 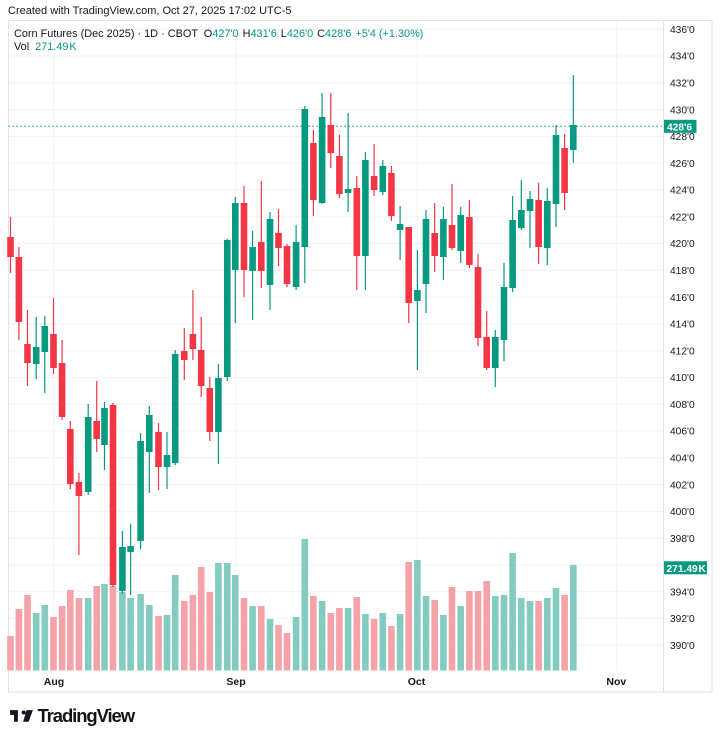 I want to click on svg-text: 402'0, so click(x=682, y=485).